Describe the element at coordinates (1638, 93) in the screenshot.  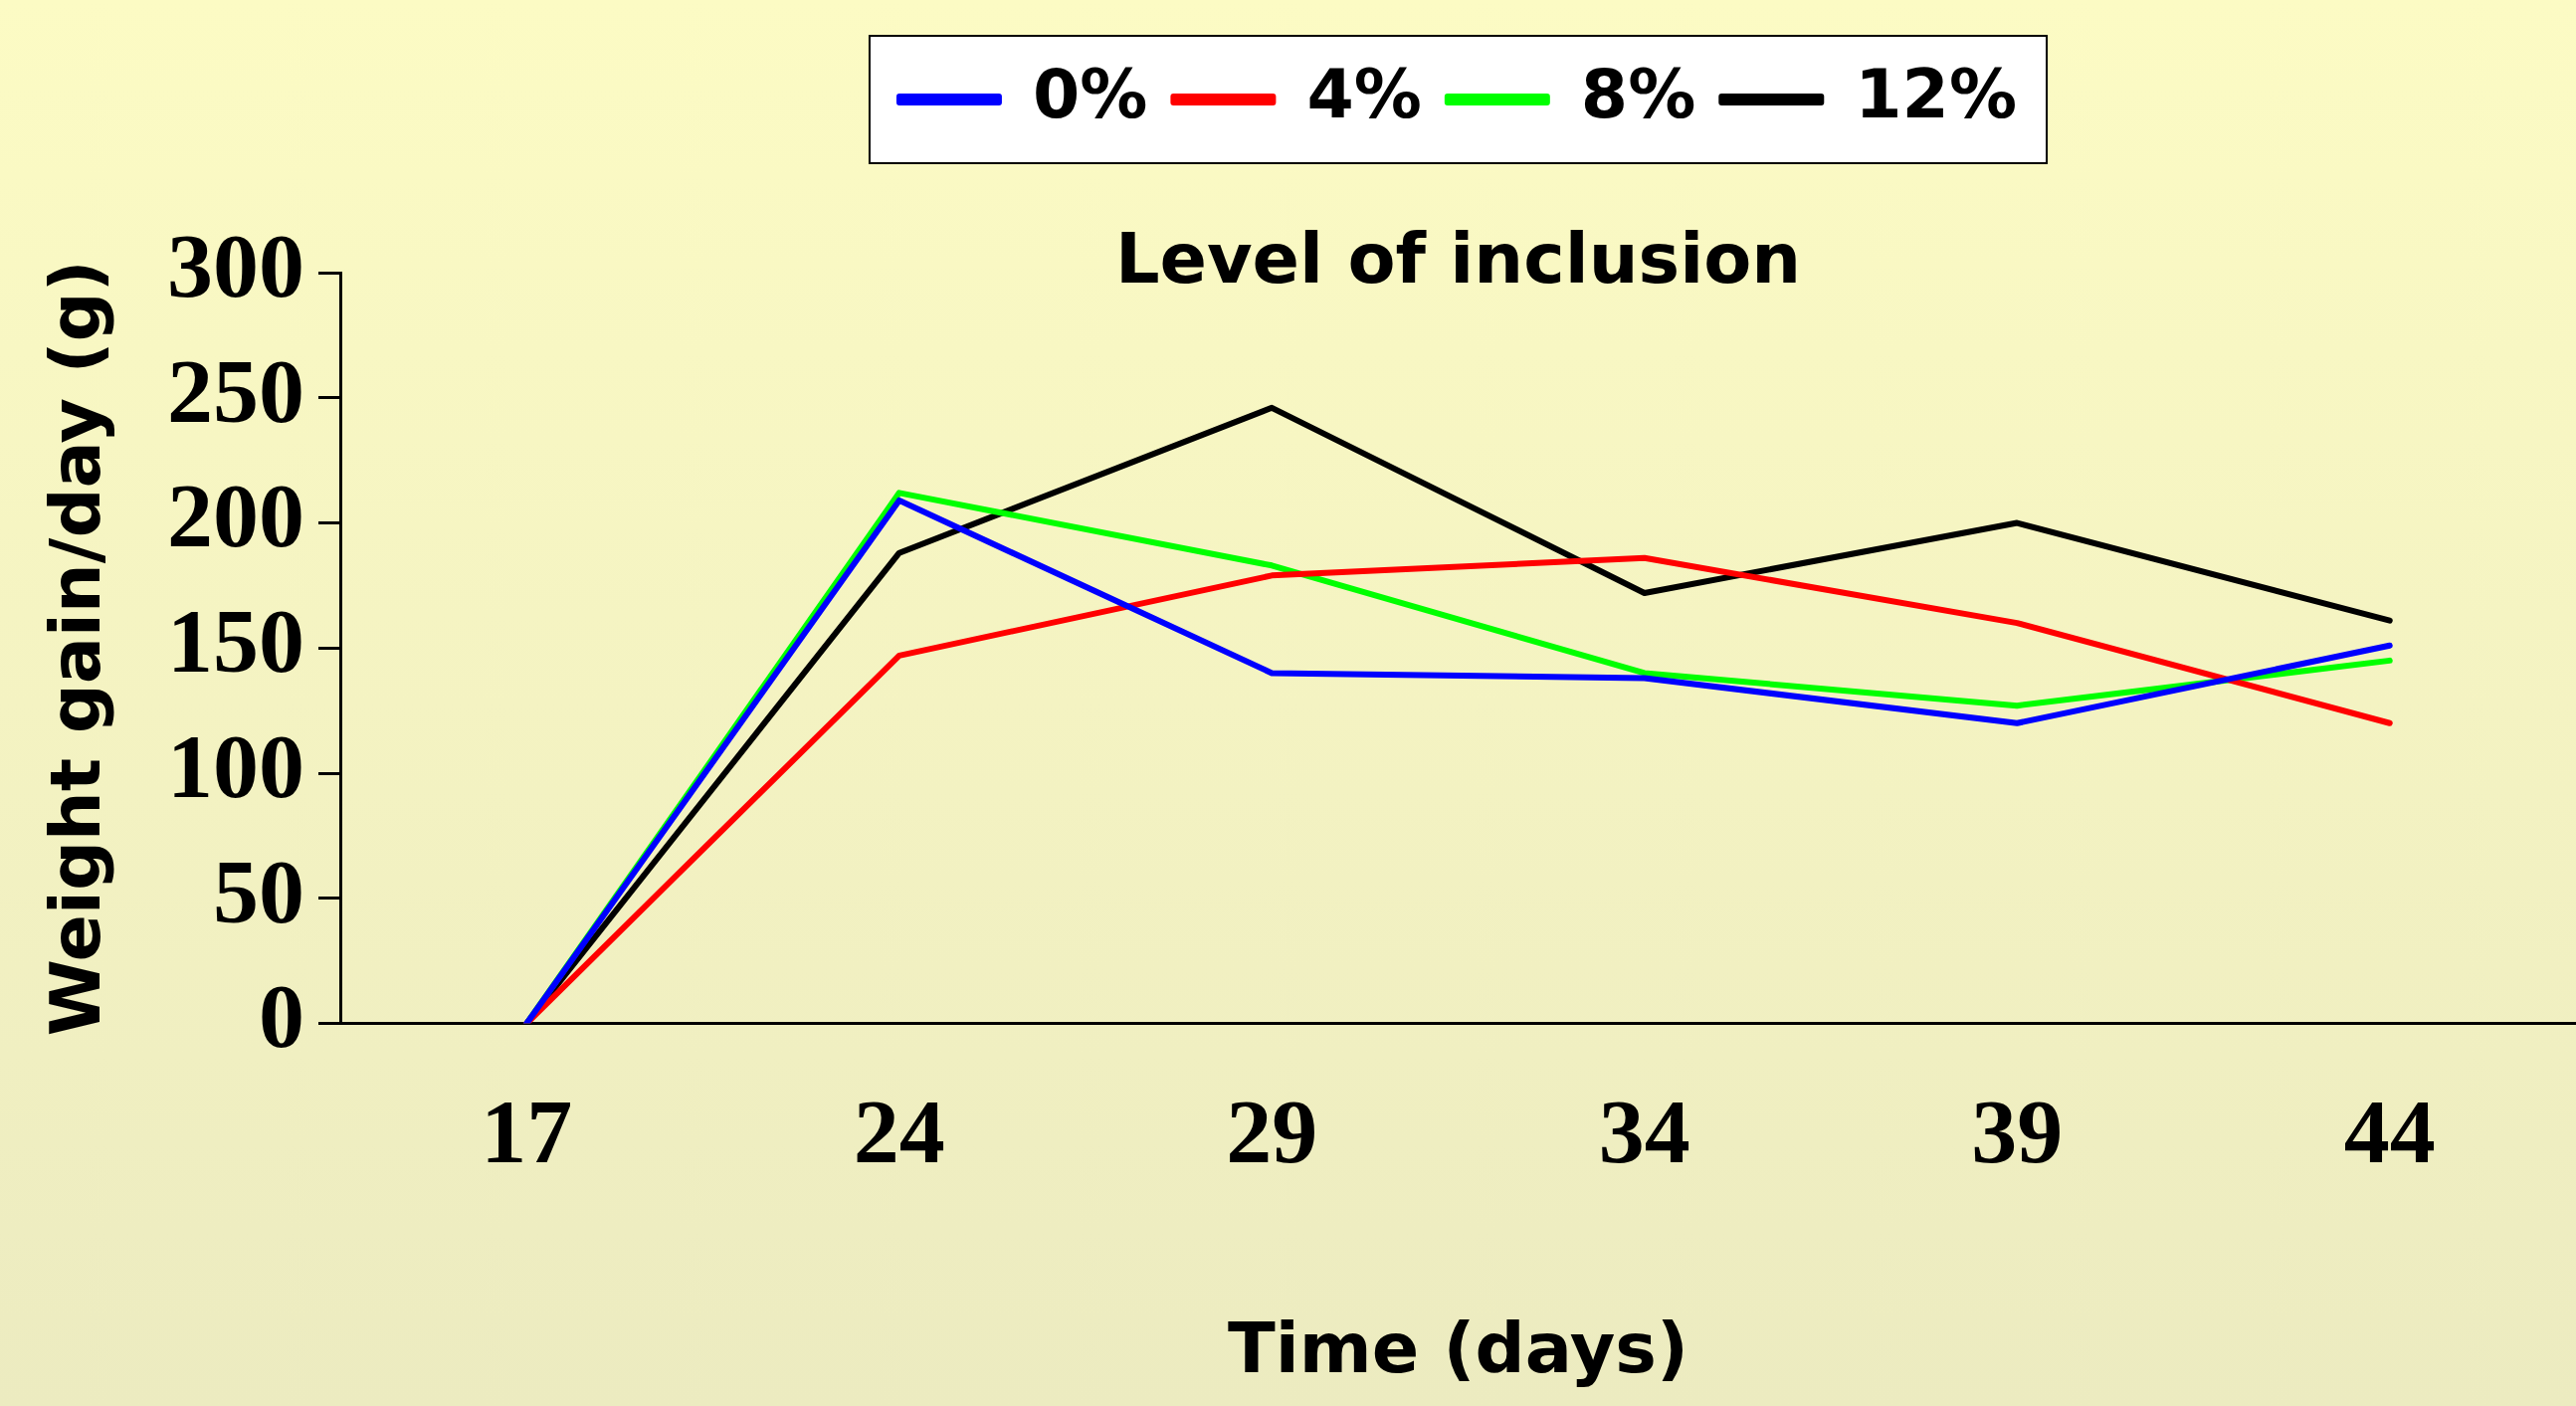
I see `legend-label: 8%` at that location.